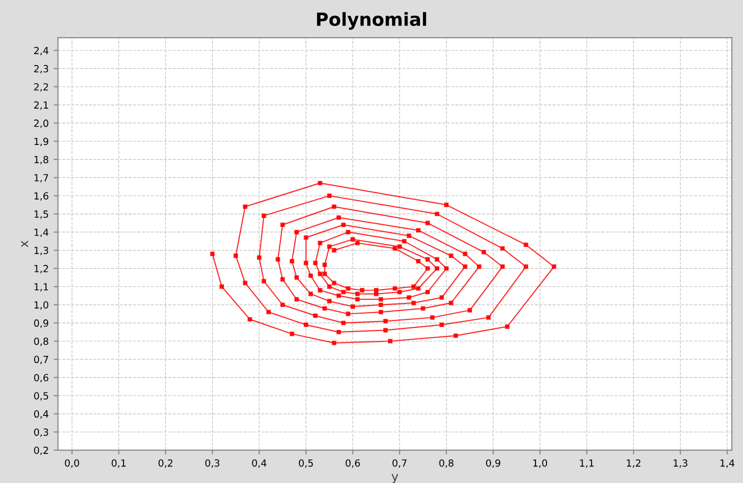  Describe the element at coordinates (371, 21) in the screenshot. I see `chart-title: Polynomial` at that location.